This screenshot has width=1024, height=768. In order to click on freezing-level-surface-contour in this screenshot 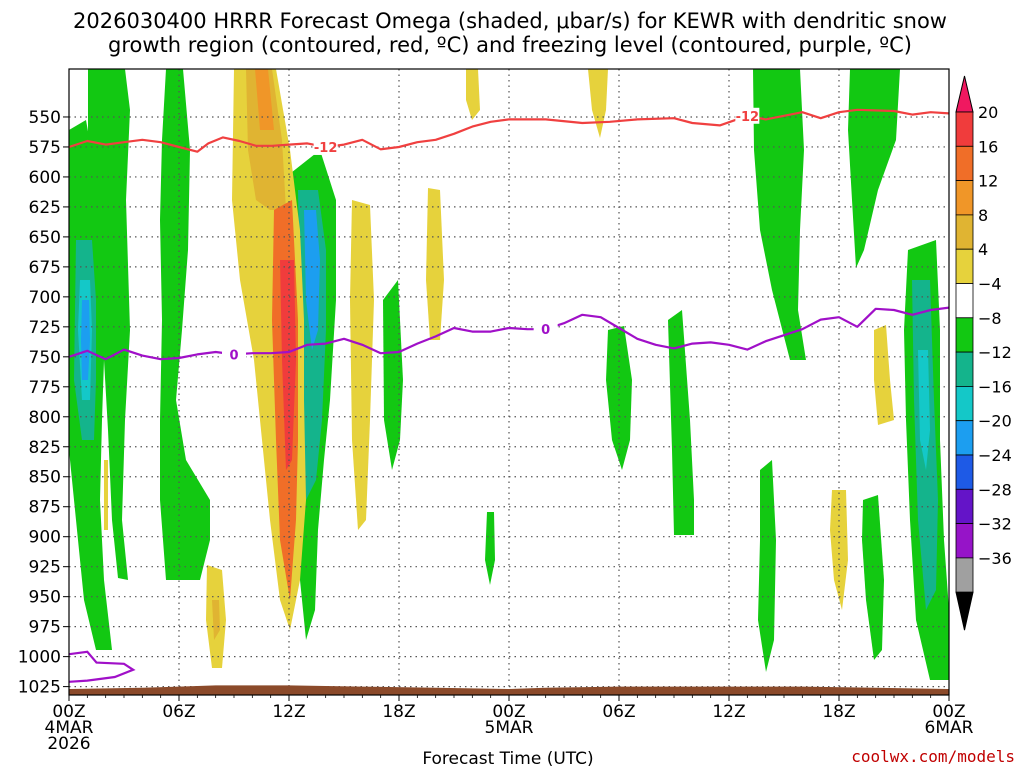, I will do `click(102, 666)`.